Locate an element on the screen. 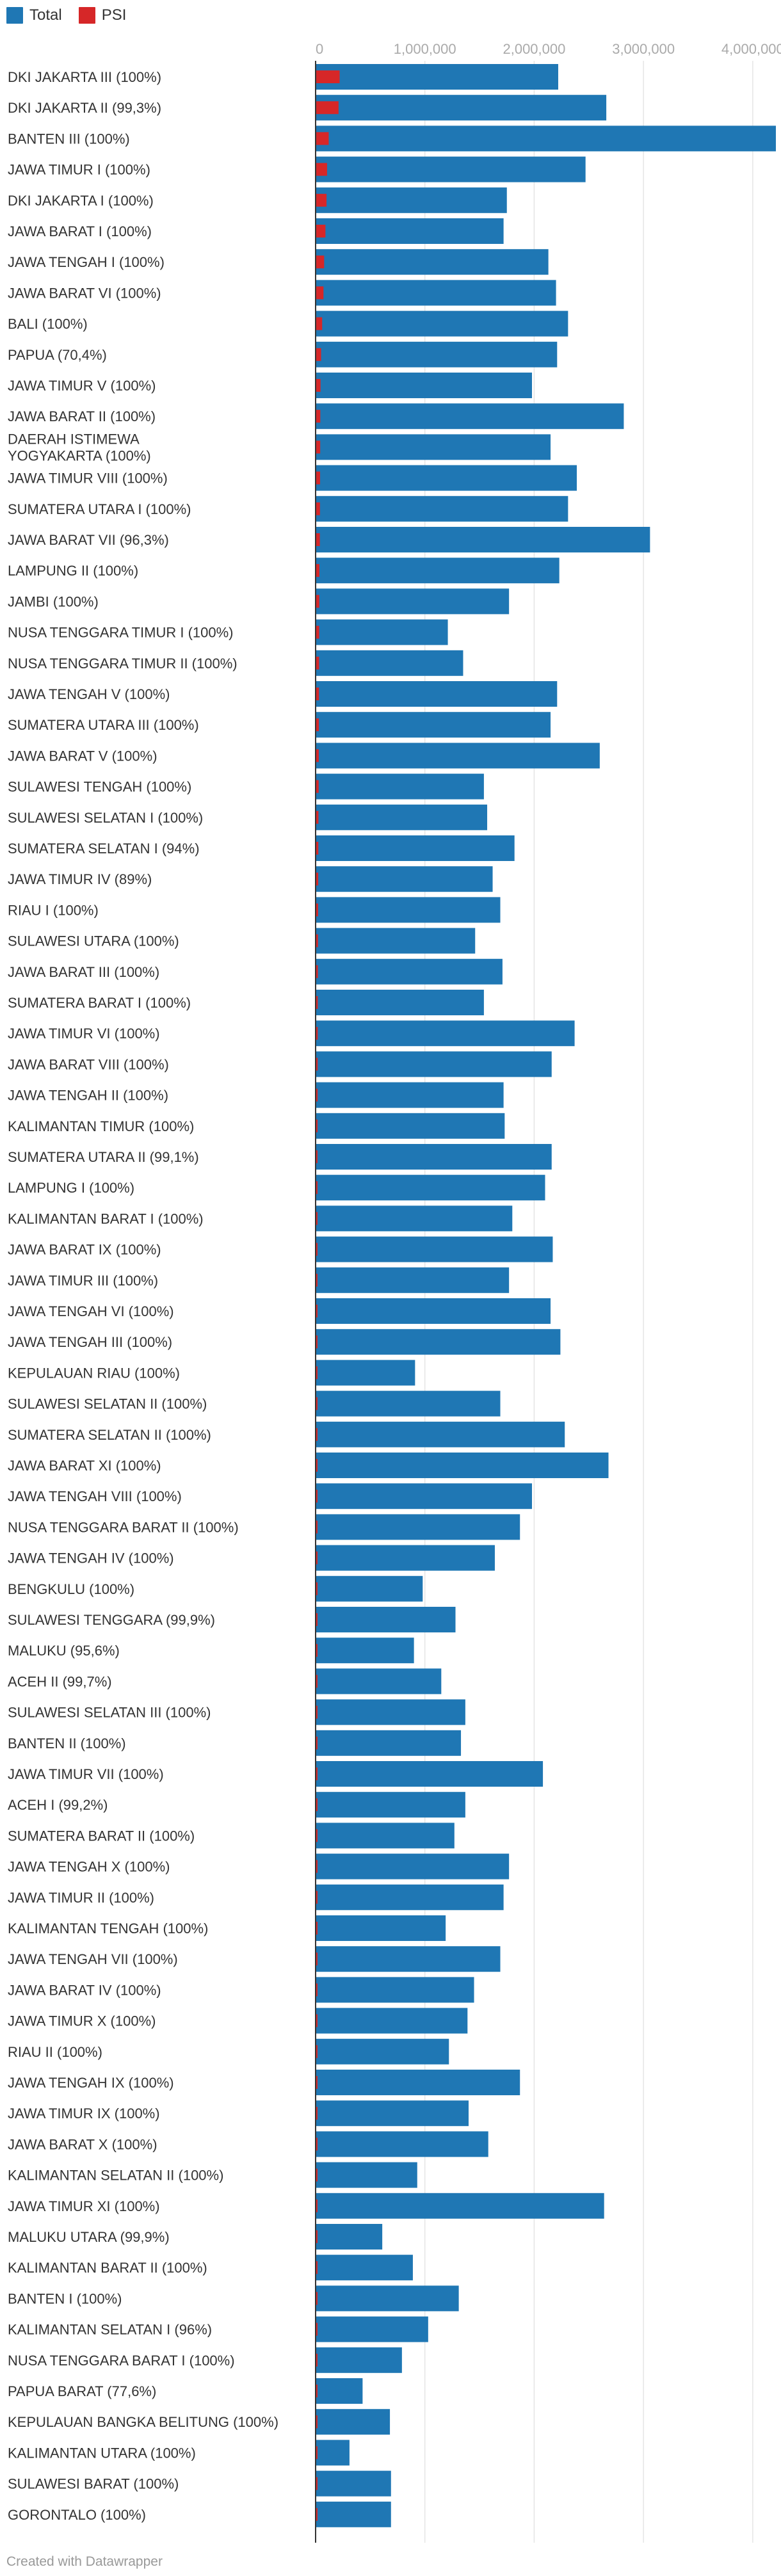  x-axis-ticks: 0 1,000,000 2,000,000 3,000,000 4,000,000 is located at coordinates (548, 49).